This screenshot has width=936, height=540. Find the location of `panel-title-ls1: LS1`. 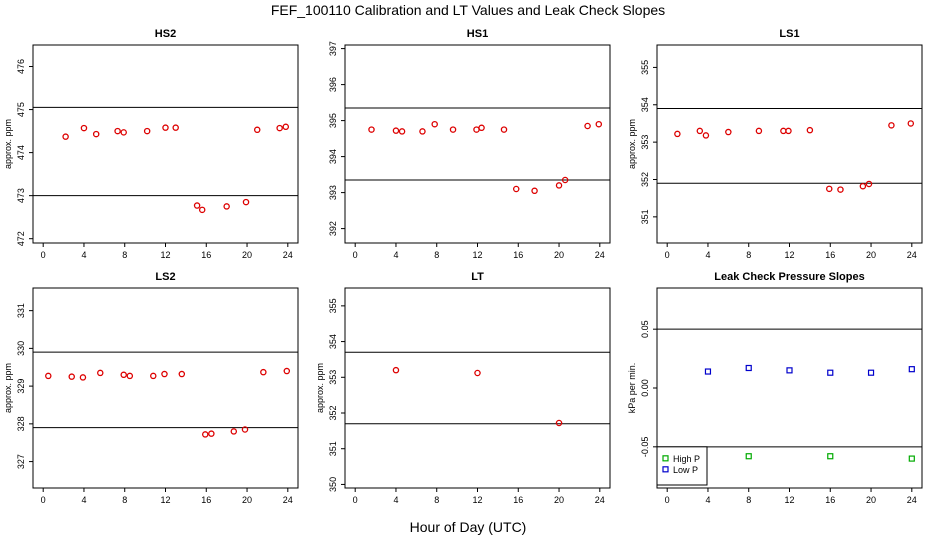

panel-title-ls1: LS1 is located at coordinates (789, 34).